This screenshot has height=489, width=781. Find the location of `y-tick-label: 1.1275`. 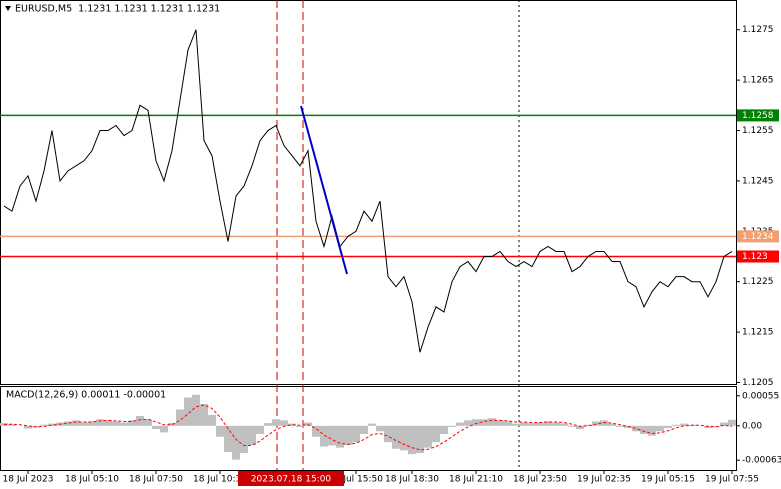

y-tick-label: 1.1275 is located at coordinates (758, 30).